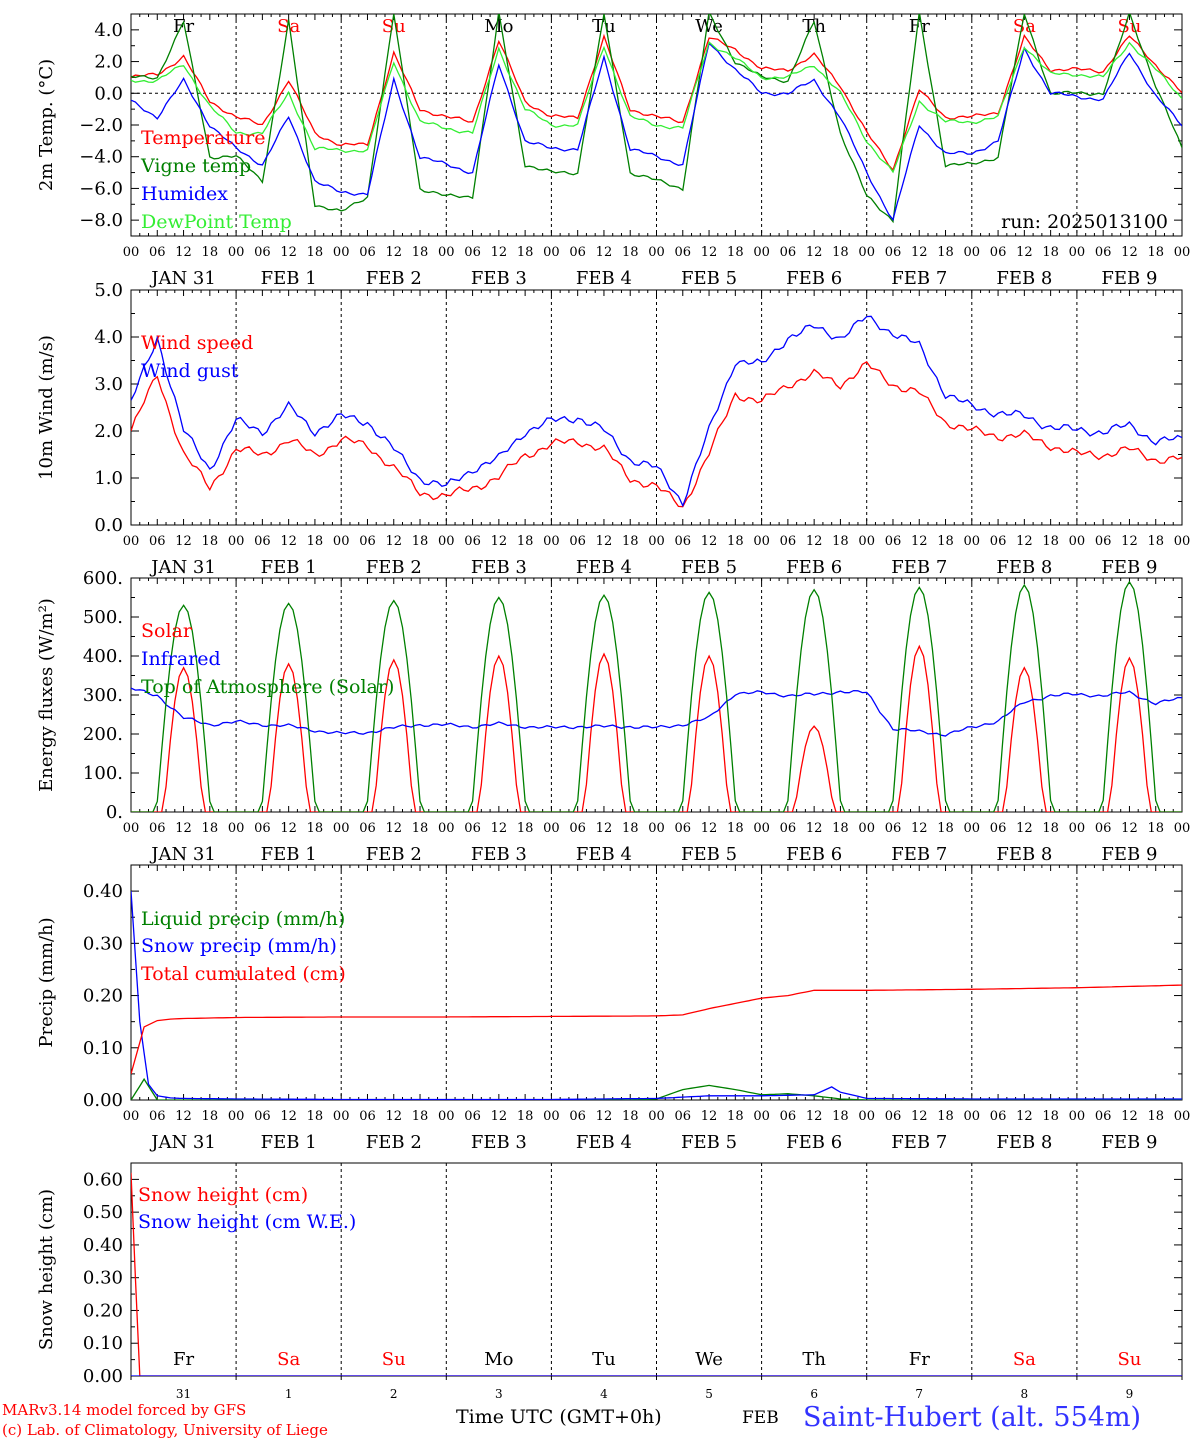 This screenshot has height=1440, width=1194. Describe the element at coordinates (101, 157) in the screenshot. I see `y-tick-label: −4.0` at that location.